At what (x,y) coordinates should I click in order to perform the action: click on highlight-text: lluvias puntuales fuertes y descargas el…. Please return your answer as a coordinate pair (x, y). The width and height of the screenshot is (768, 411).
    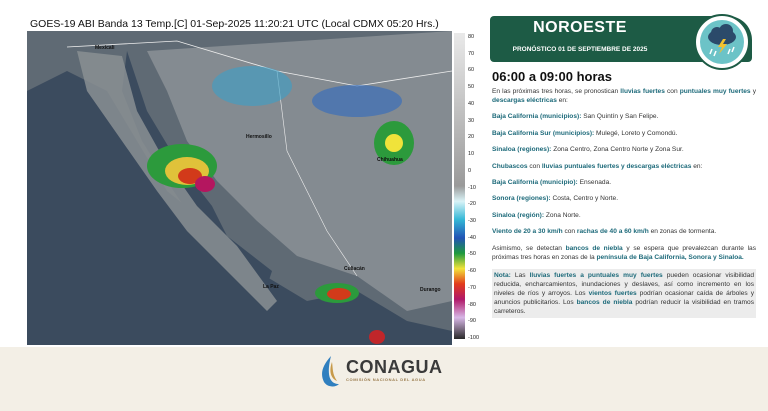
    Looking at the image, I should click on (616, 166).